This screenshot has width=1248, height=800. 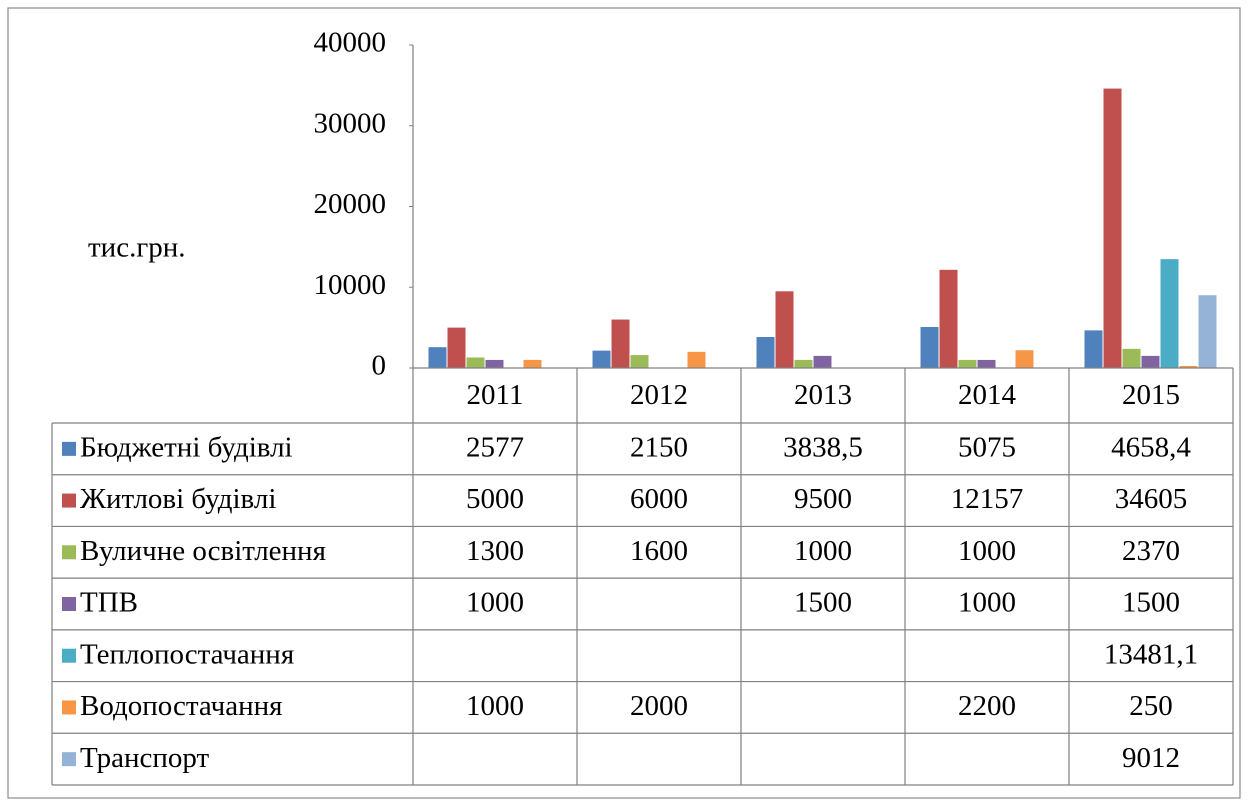 I want to click on table-cell: 9500, so click(x=823, y=499).